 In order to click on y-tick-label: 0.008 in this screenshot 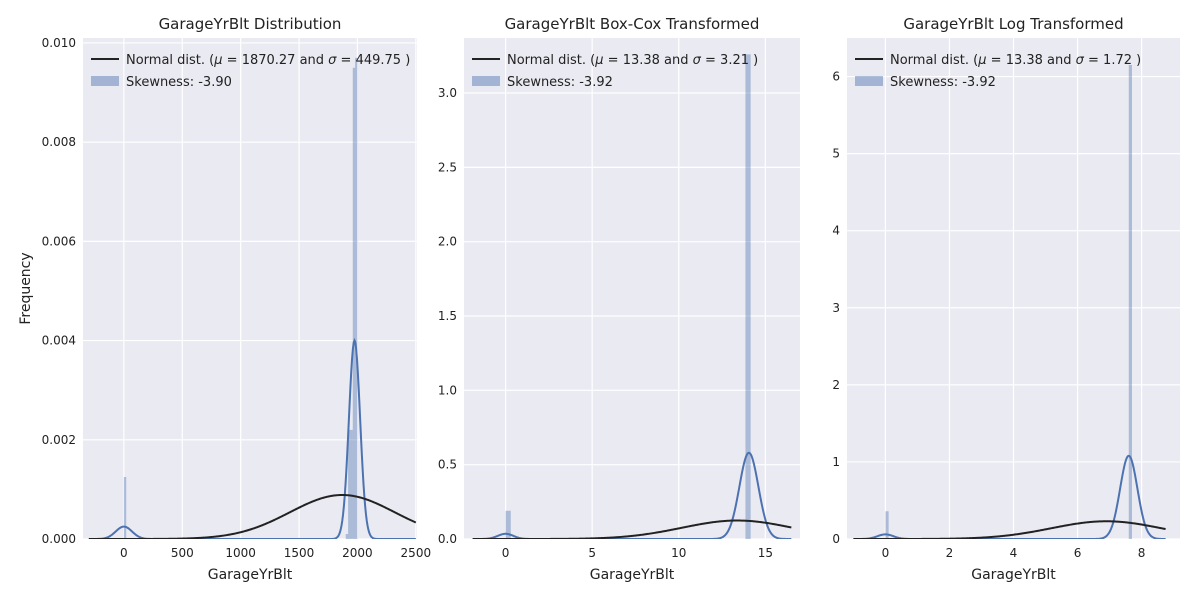, I will do `click(59, 142)`.